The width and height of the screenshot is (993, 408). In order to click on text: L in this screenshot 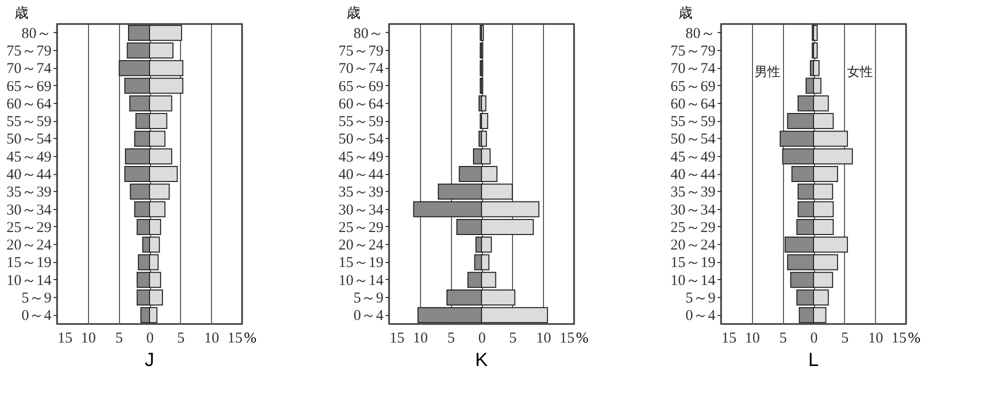, I will do `click(813, 360)`.